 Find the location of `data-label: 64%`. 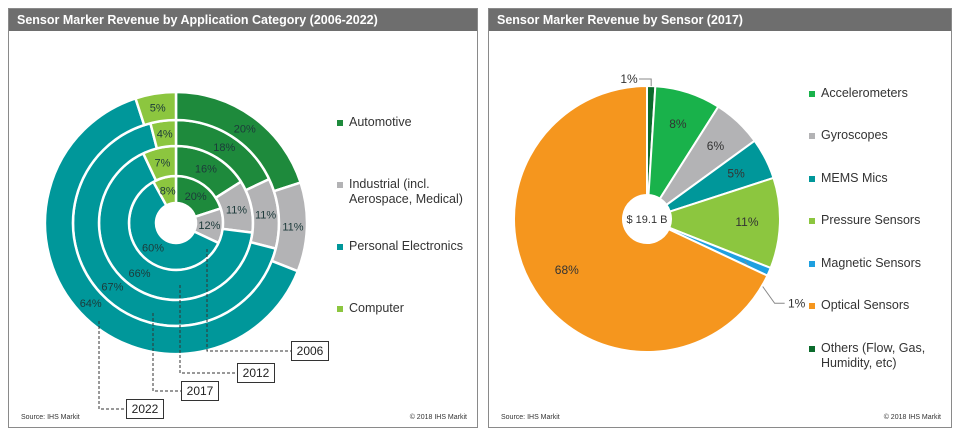

data-label: 64% is located at coordinates (91, 304).